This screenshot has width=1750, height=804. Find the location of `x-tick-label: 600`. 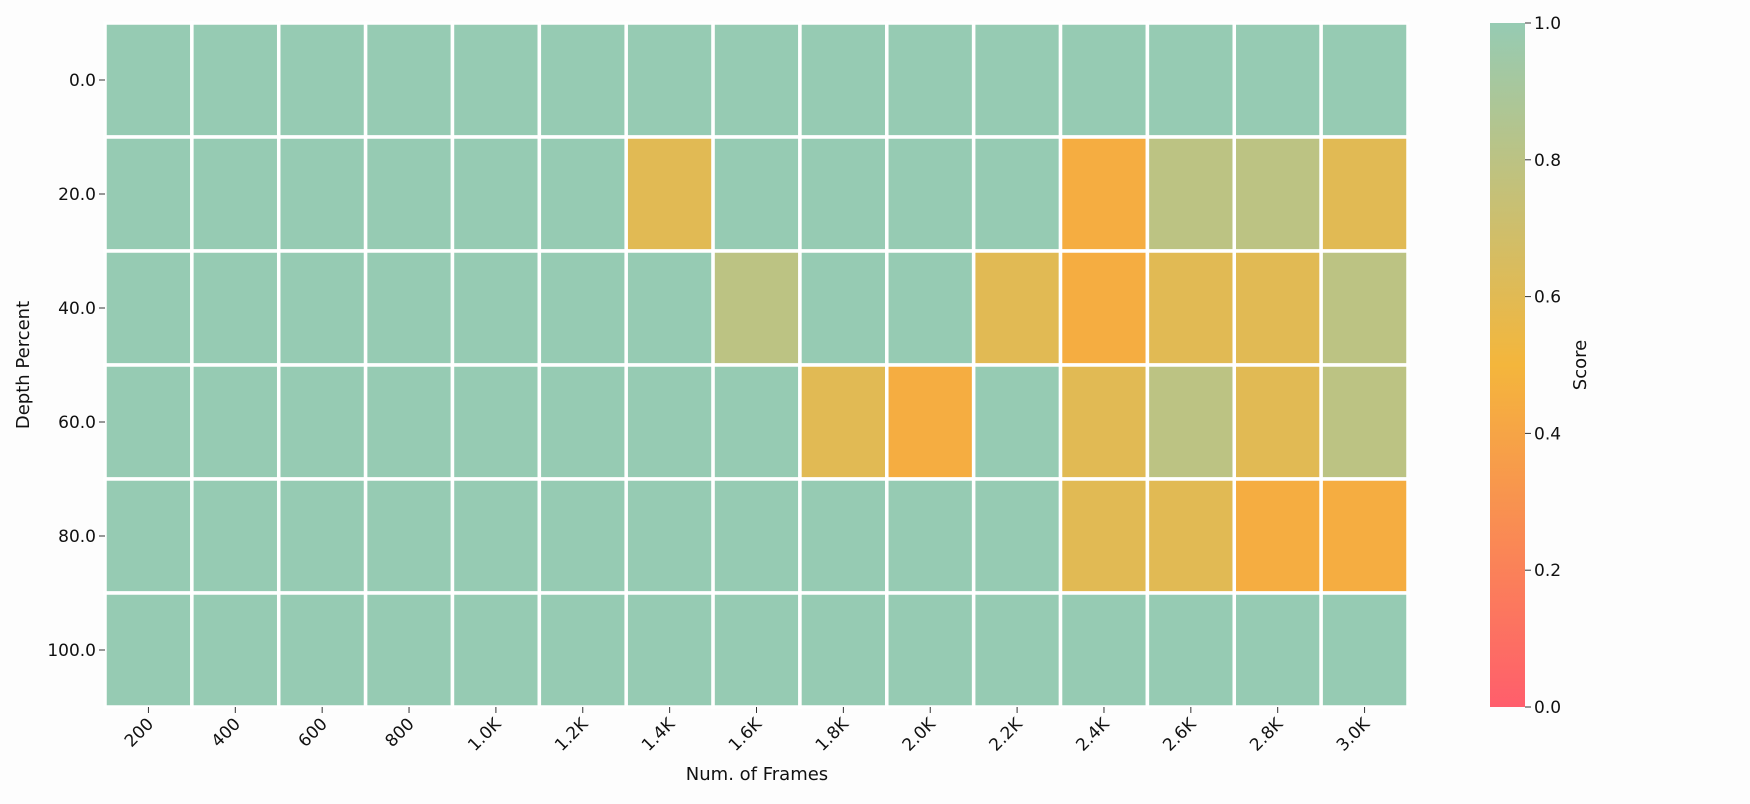

x-tick-label: 600 is located at coordinates (313, 732).